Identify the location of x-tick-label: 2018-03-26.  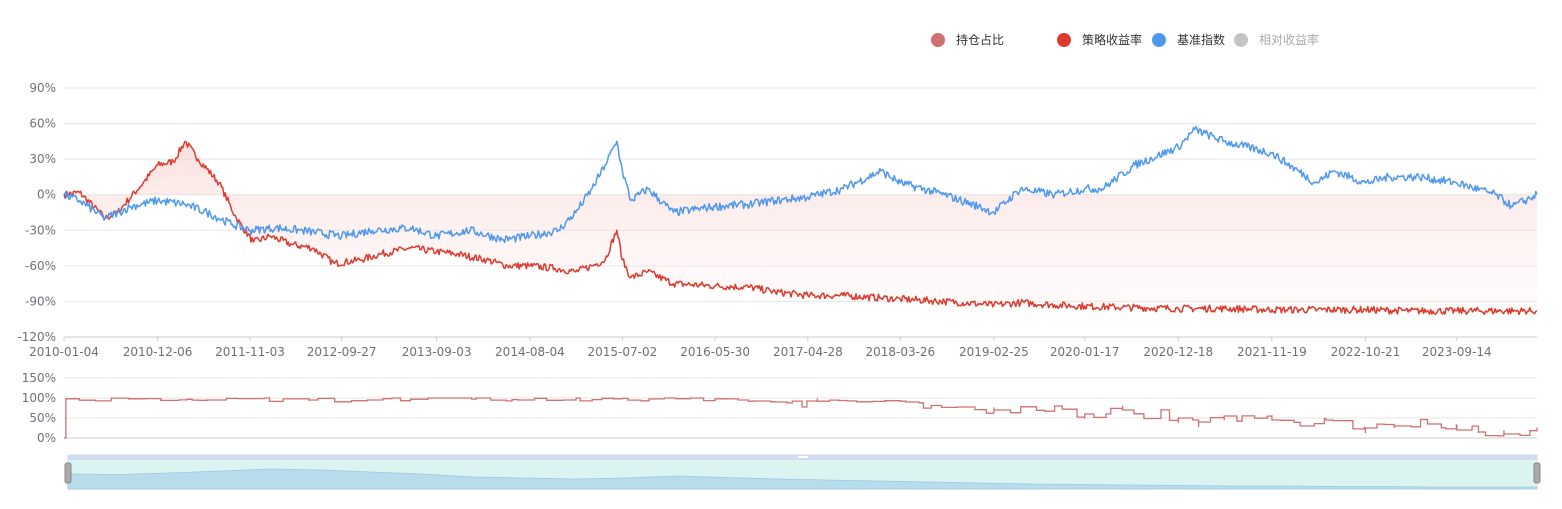
(900, 352).